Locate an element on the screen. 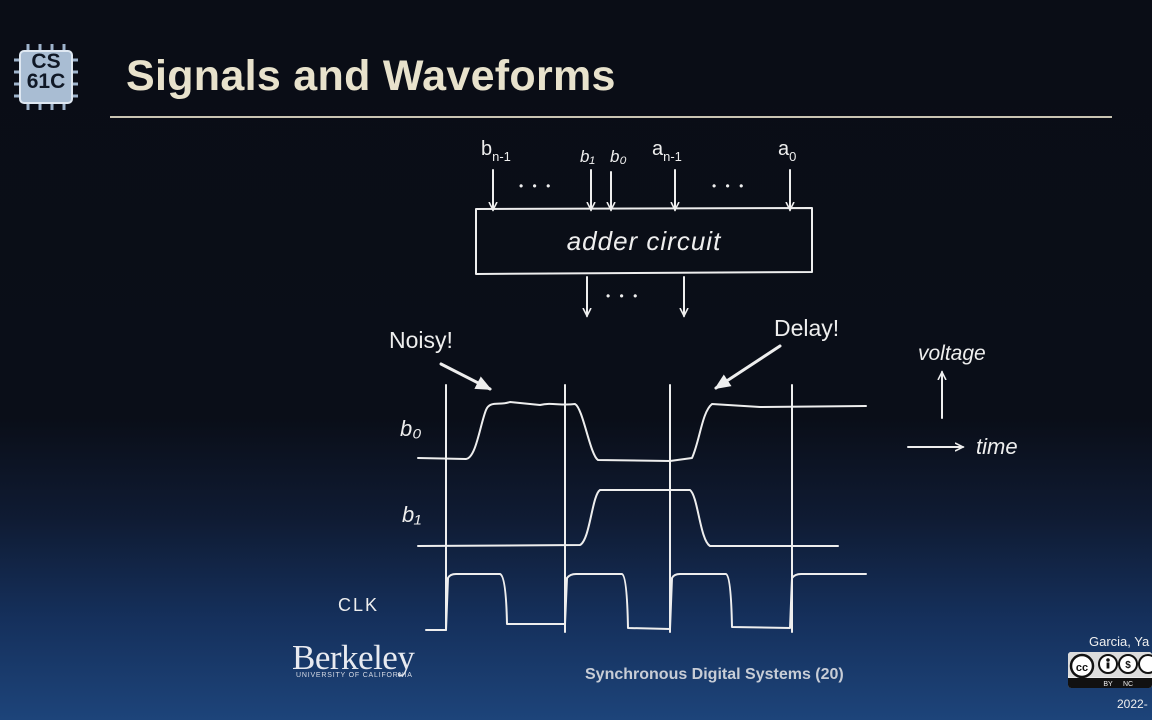 This screenshot has height=720, width=1152. axis-label-voltage: voltage is located at coordinates (952, 353).